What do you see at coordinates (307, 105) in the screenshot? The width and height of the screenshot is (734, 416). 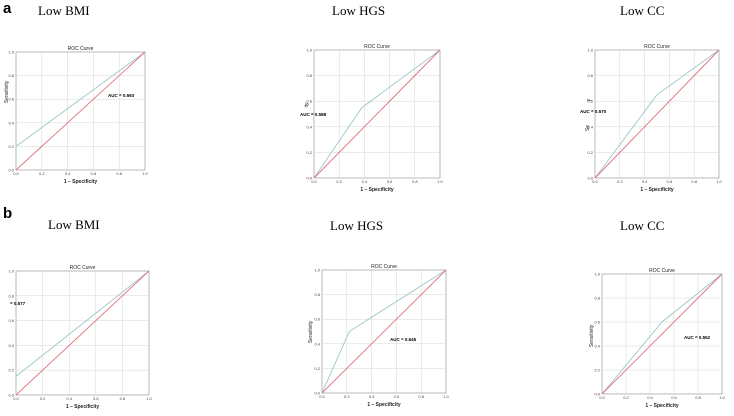 I see `y-axis-label: ity` at bounding box center [307, 105].